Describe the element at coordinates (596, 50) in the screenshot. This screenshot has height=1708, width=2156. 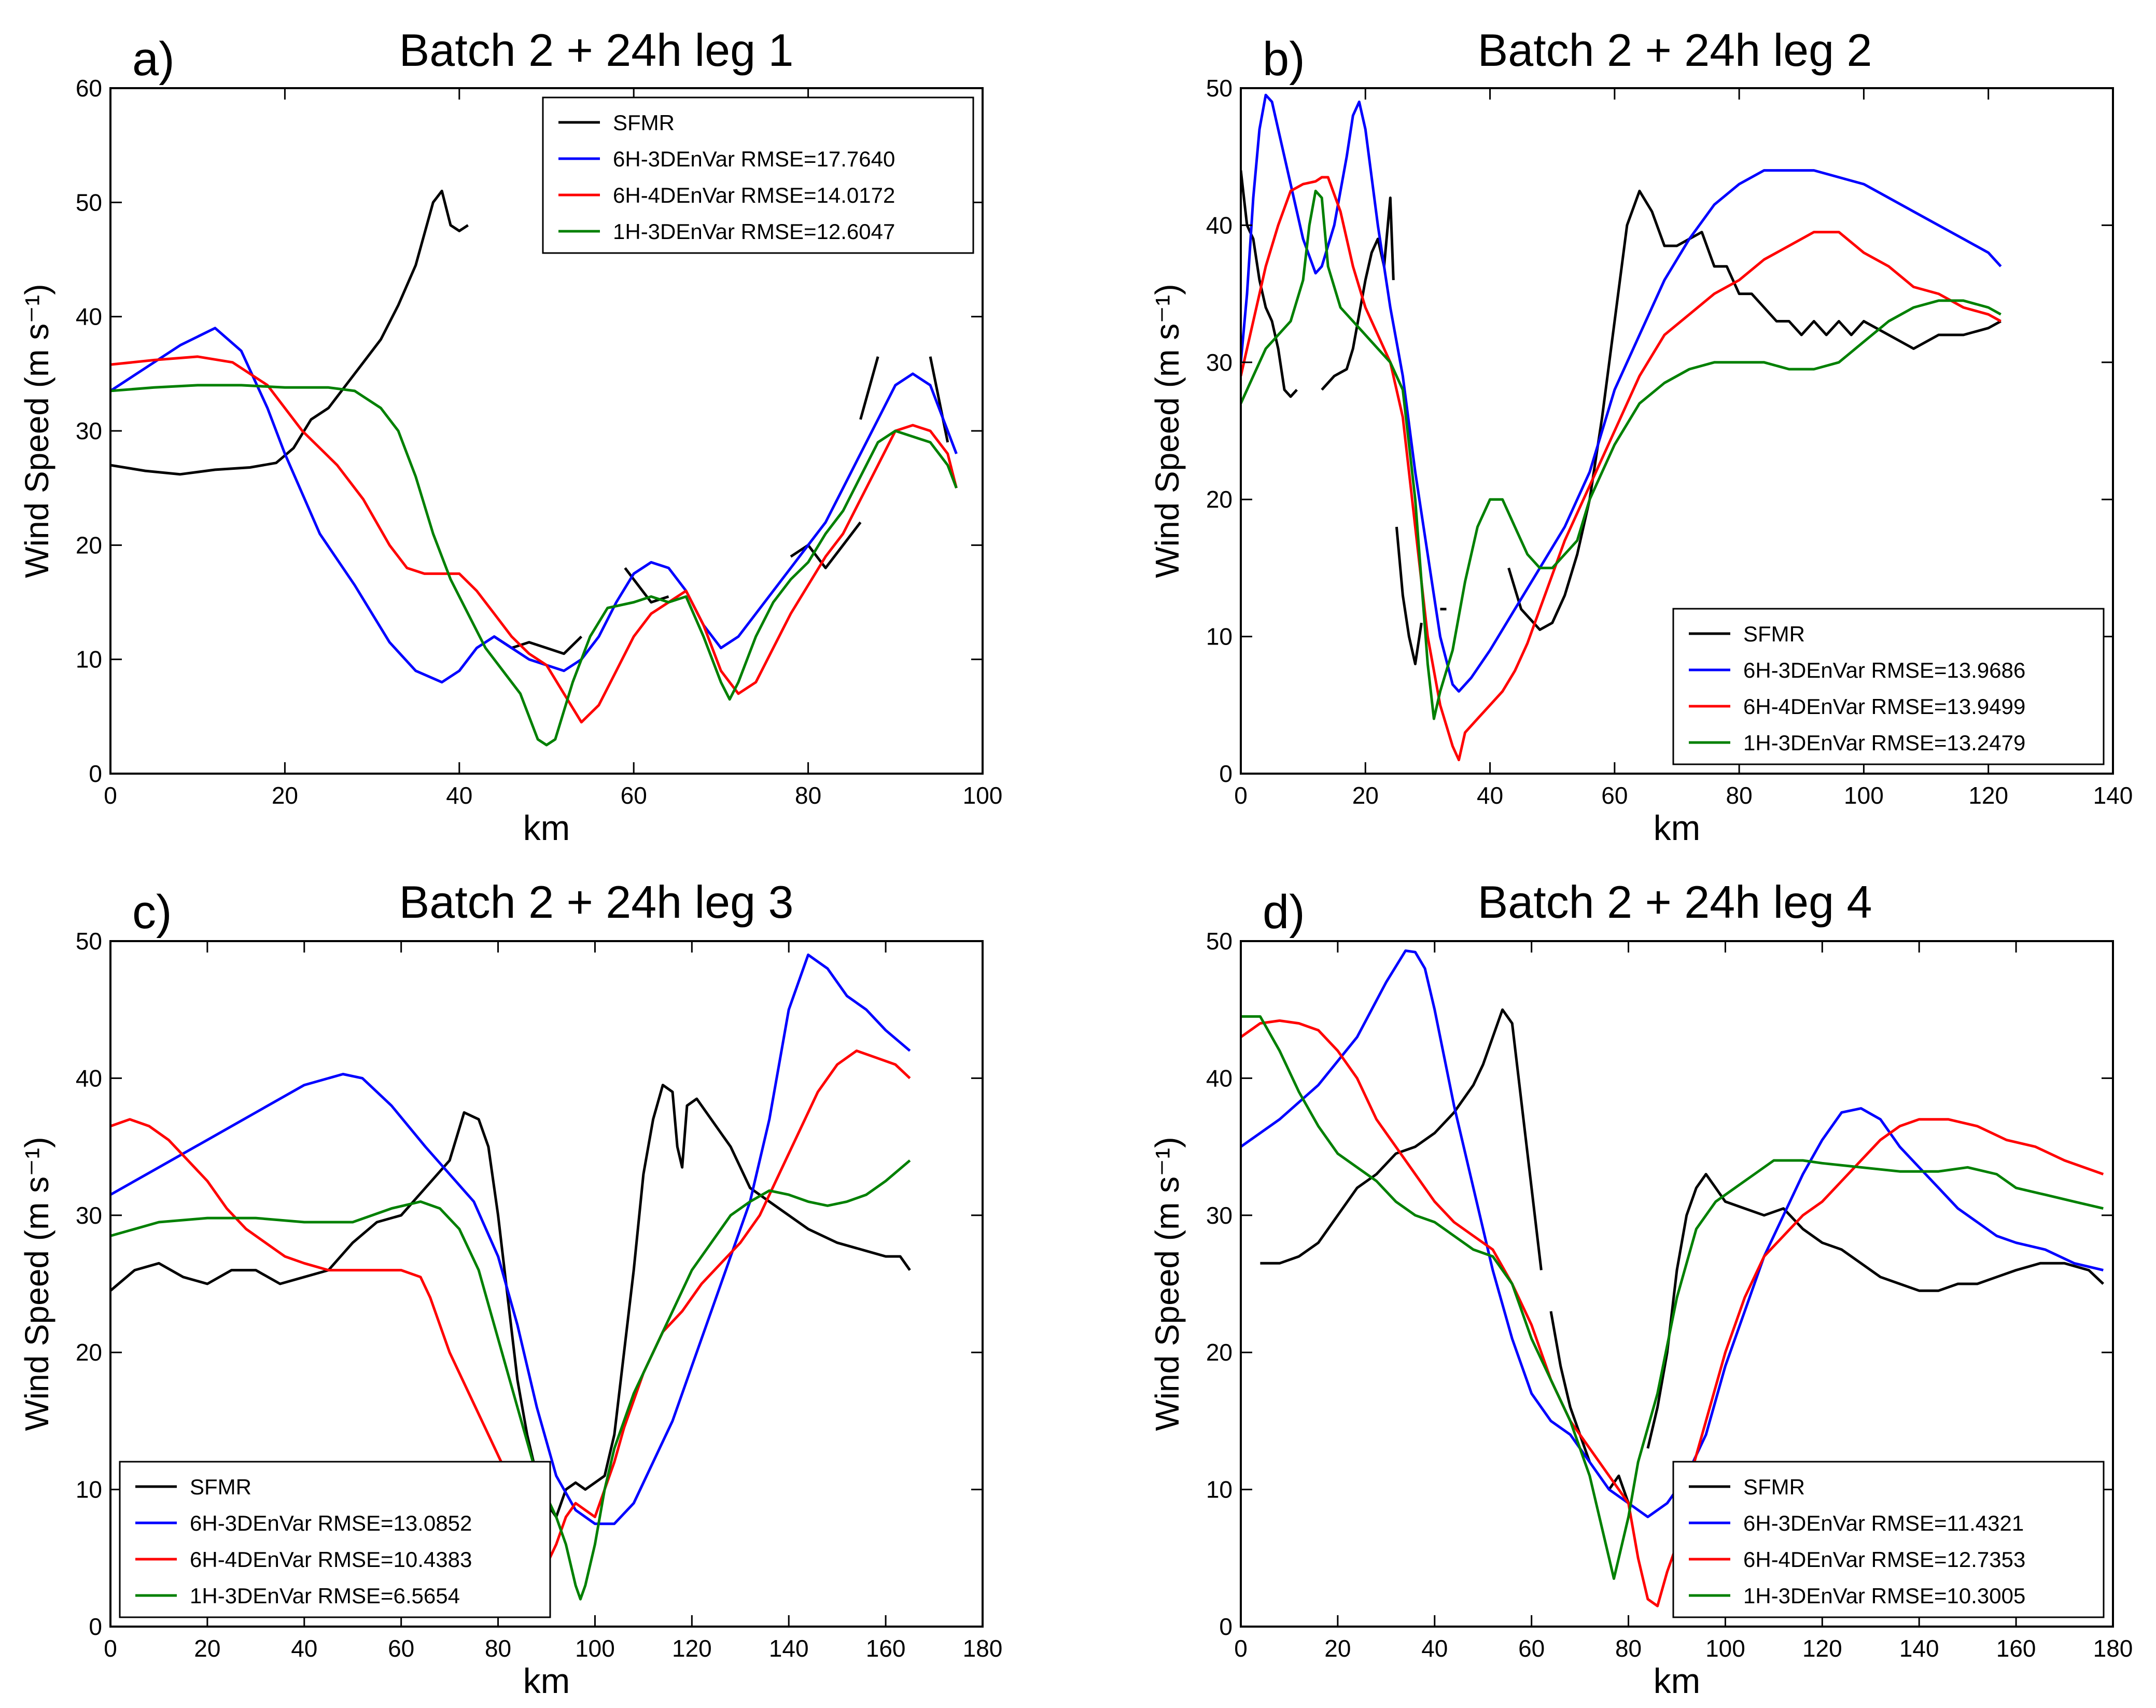
I see `chart-title: Batch 2 + 24h leg 1` at that location.